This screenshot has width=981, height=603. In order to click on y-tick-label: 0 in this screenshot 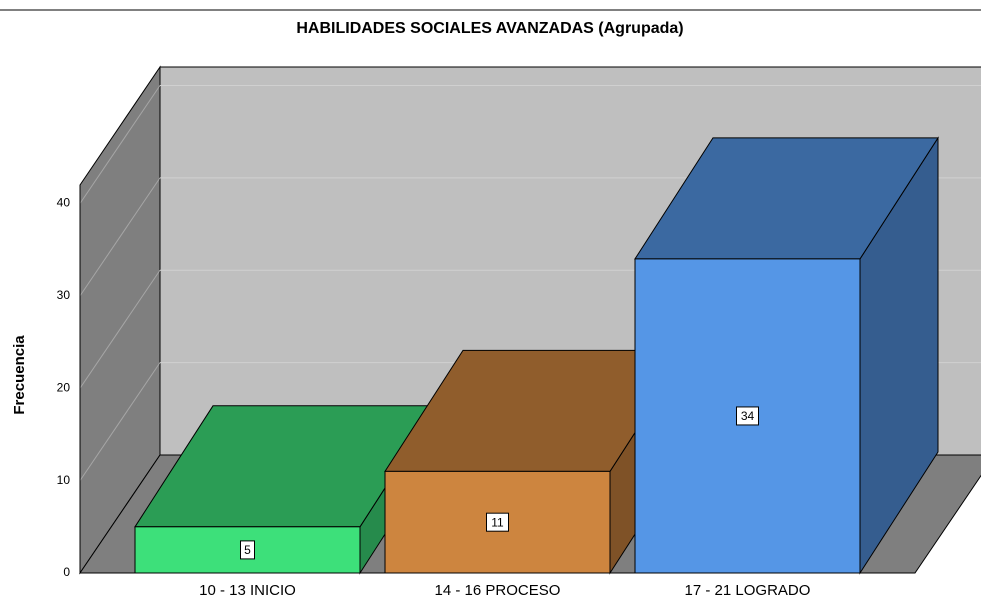, I will do `click(66, 572)`.